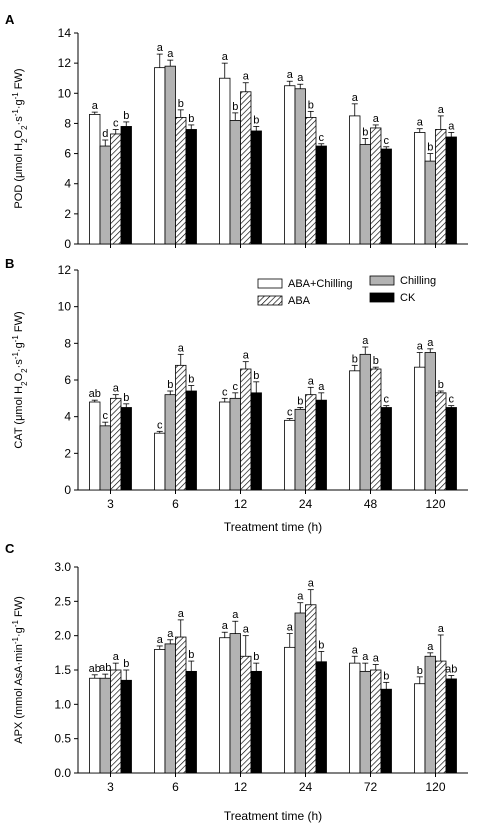 The image size is (478, 824). What do you see at coordinates (18, 670) in the screenshot?
I see `y-axis-label: APX (mmol AsA·min-1·g-1 FW)` at bounding box center [18, 670].